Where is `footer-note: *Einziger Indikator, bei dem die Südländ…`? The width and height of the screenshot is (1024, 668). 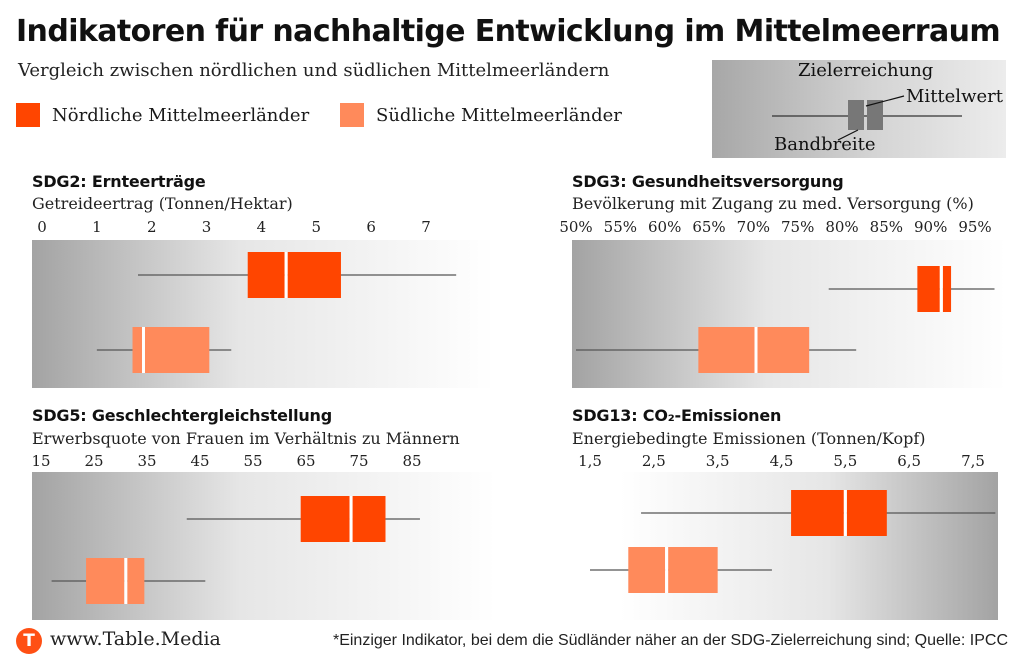
footer-note: *Einziger Indikator, bei dem die Südländ… is located at coordinates (670, 640).